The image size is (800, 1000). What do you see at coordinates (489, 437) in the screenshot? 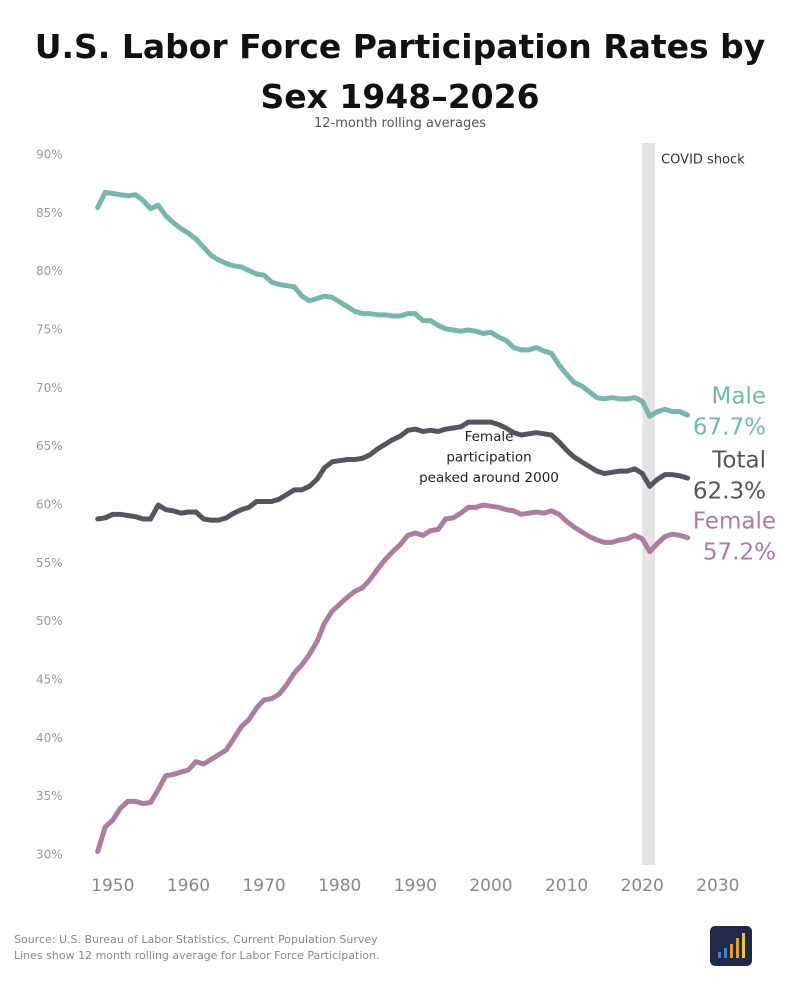
I see `annotation: Female` at bounding box center [489, 437].